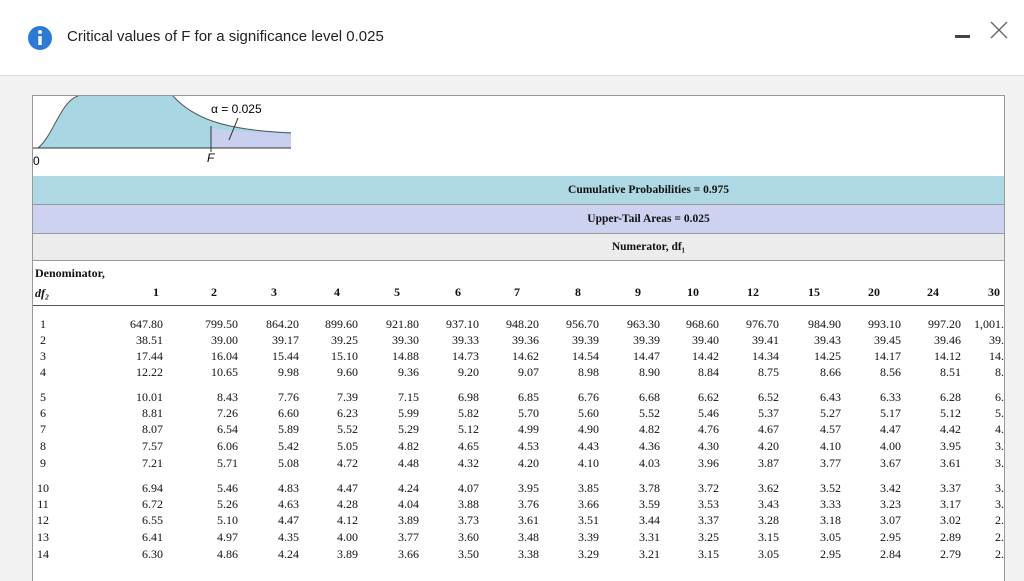 This screenshot has height=581, width=1024. I want to click on cell-value: 4.47, so click(288, 520).